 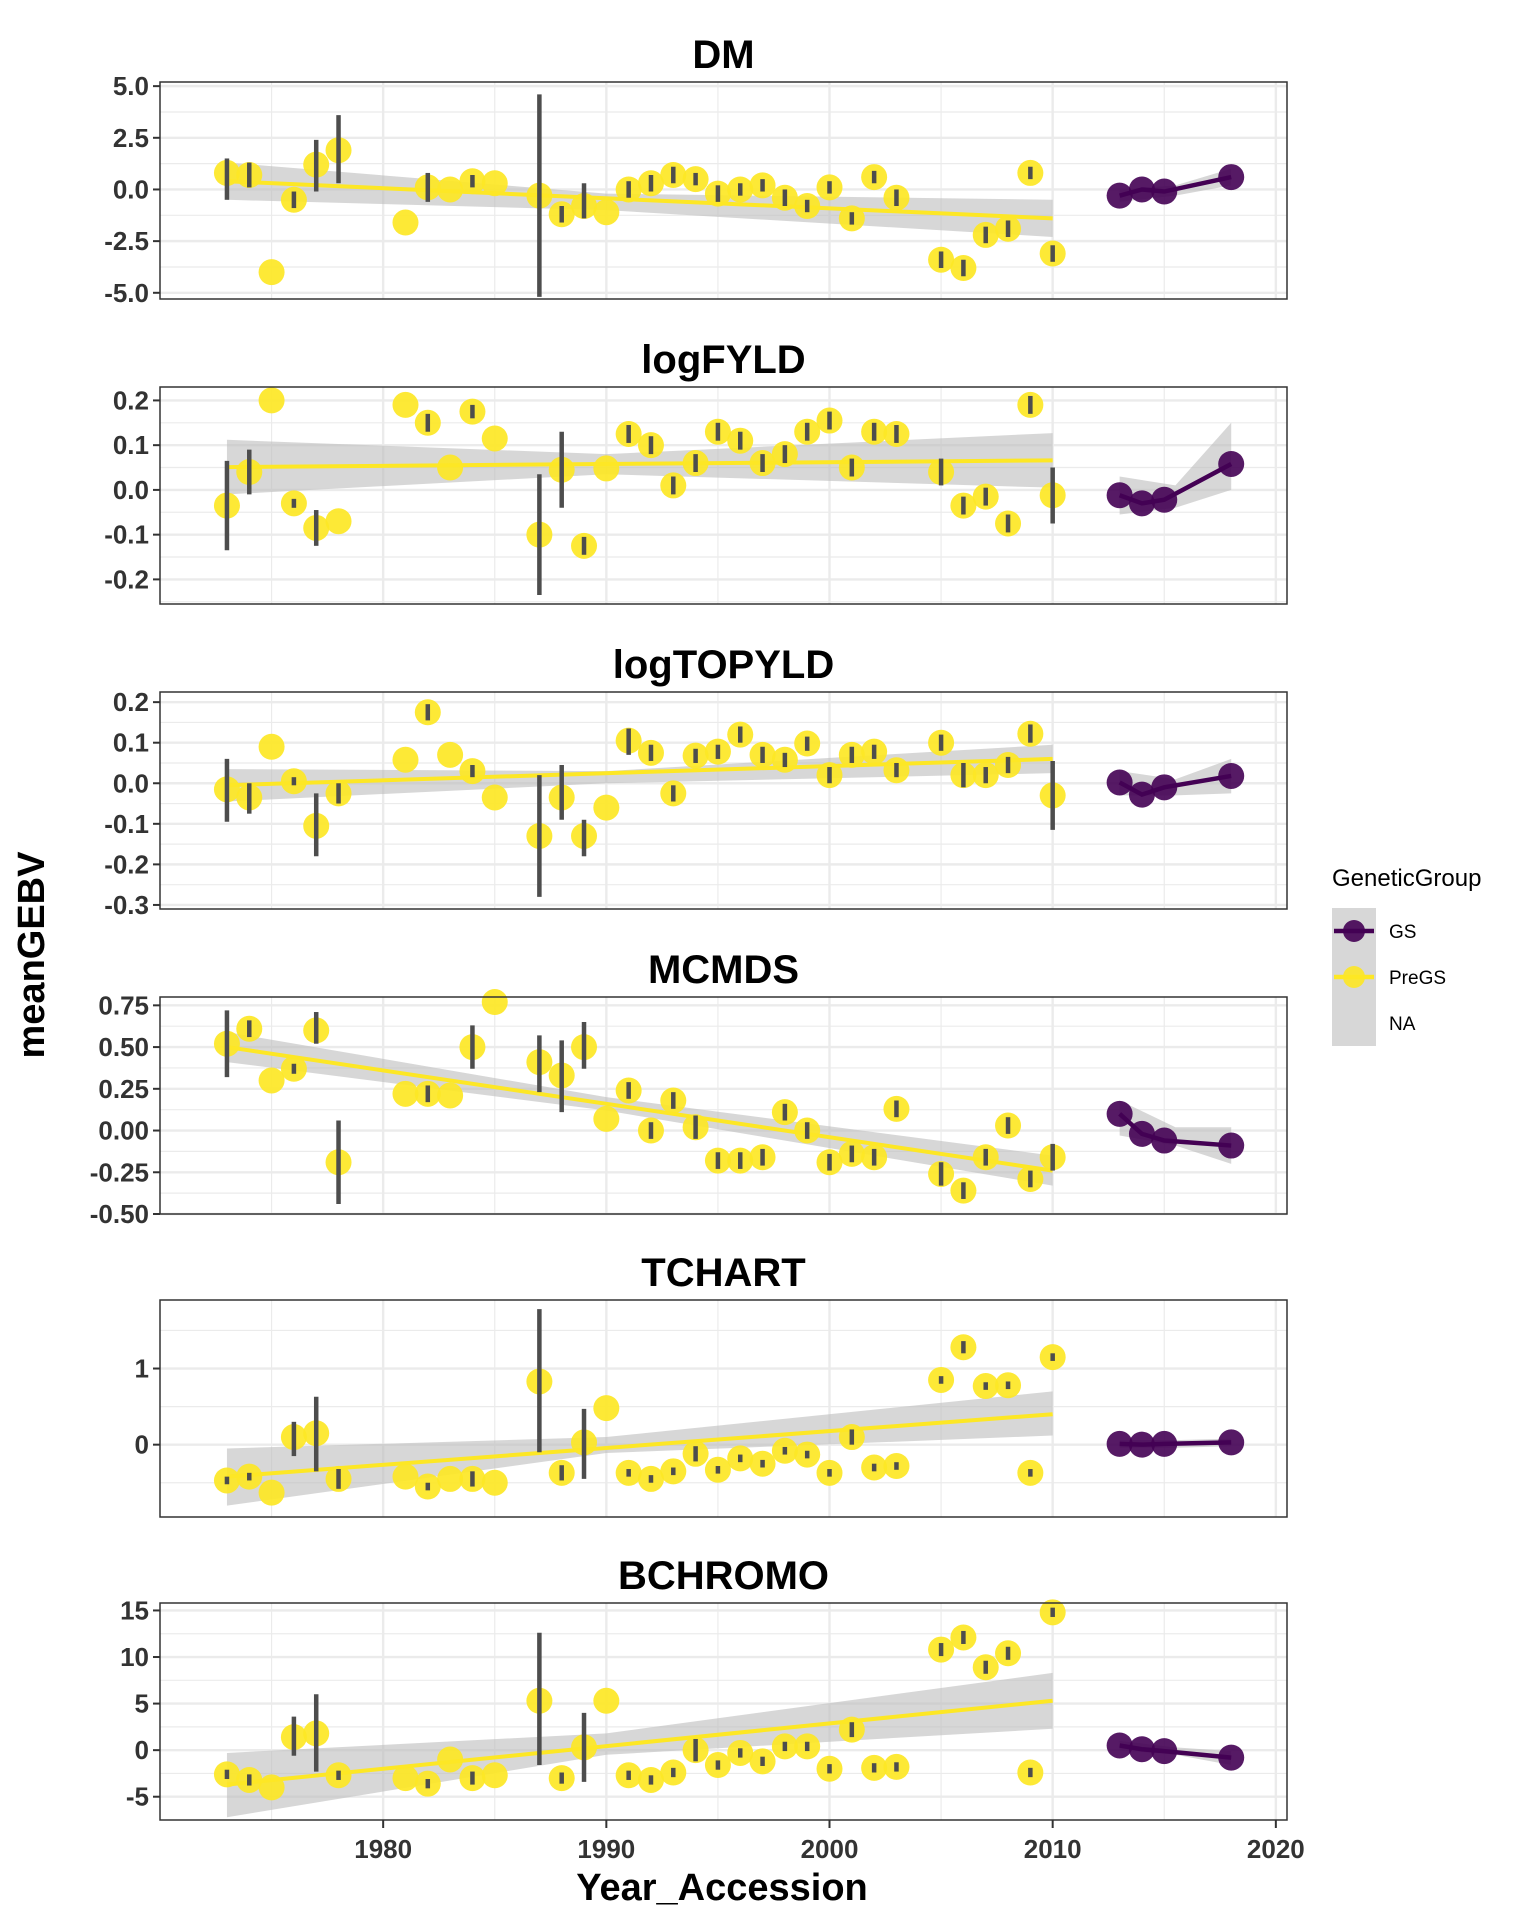 What do you see at coordinates (126, 579) in the screenshot?
I see `y-tick-label: -0.2` at bounding box center [126, 579].